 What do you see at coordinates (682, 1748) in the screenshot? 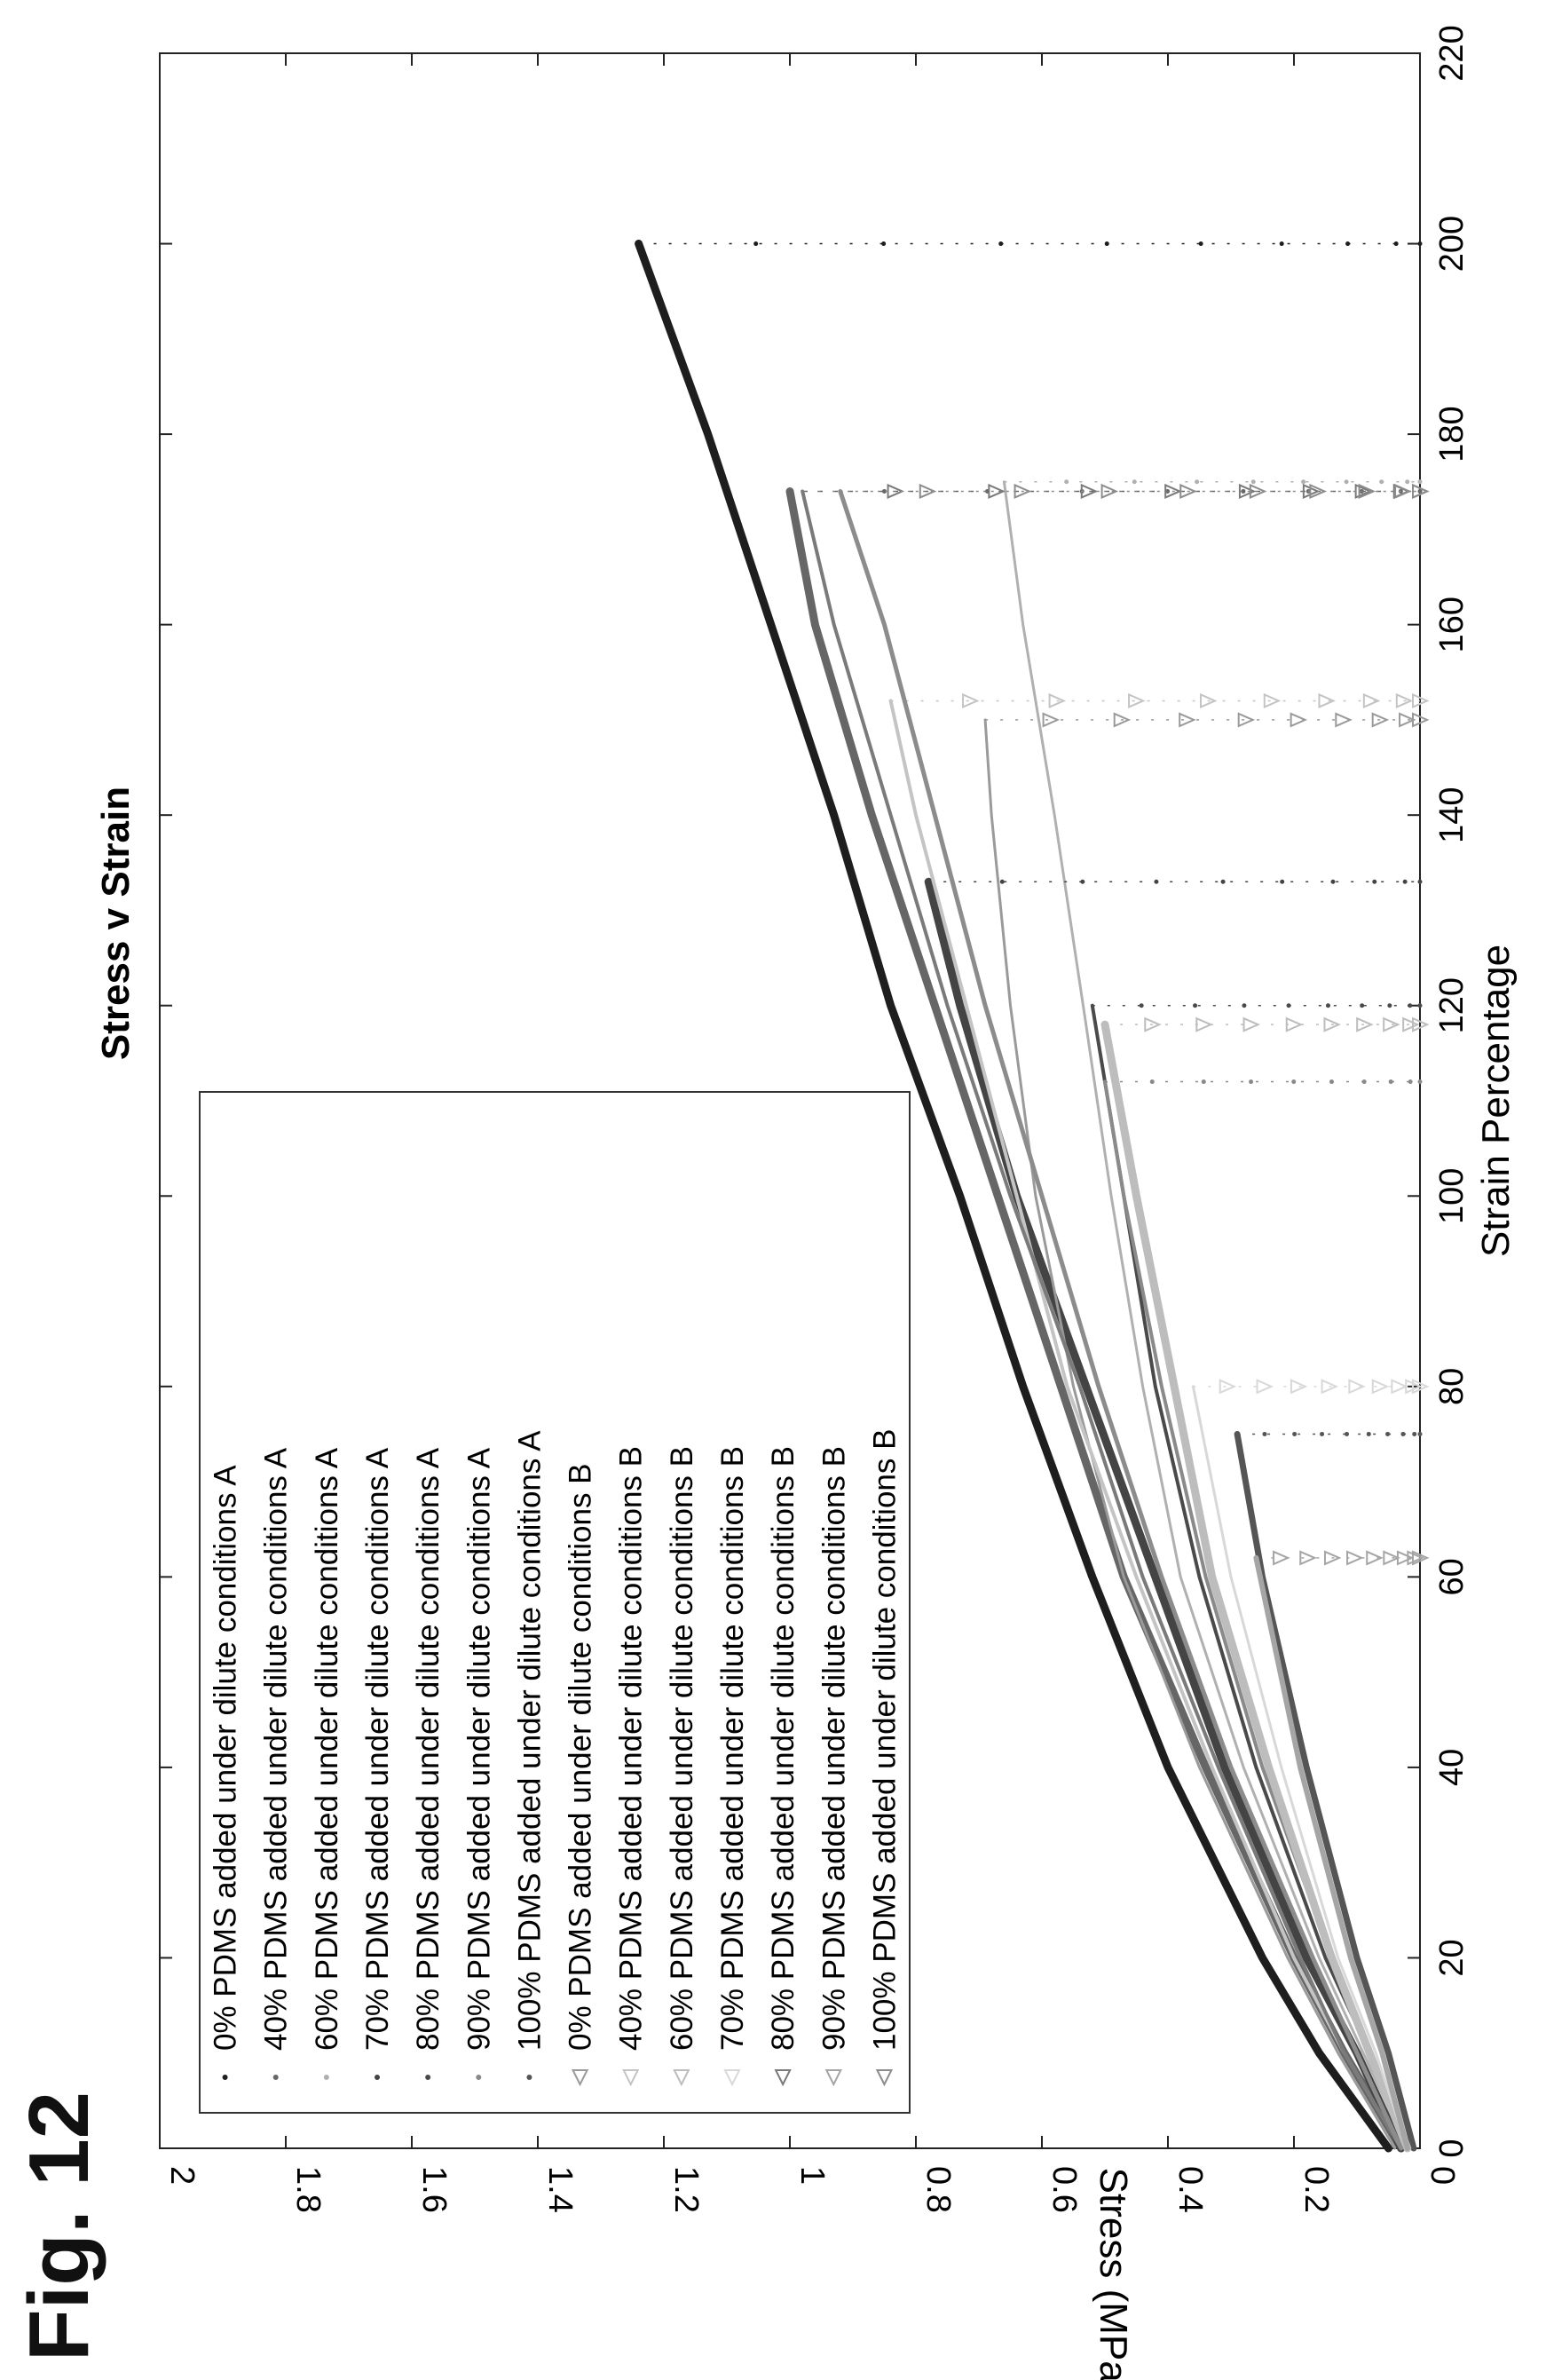
I see `legend-label: 60% PDMS added under dilute conditions B` at bounding box center [682, 1748].